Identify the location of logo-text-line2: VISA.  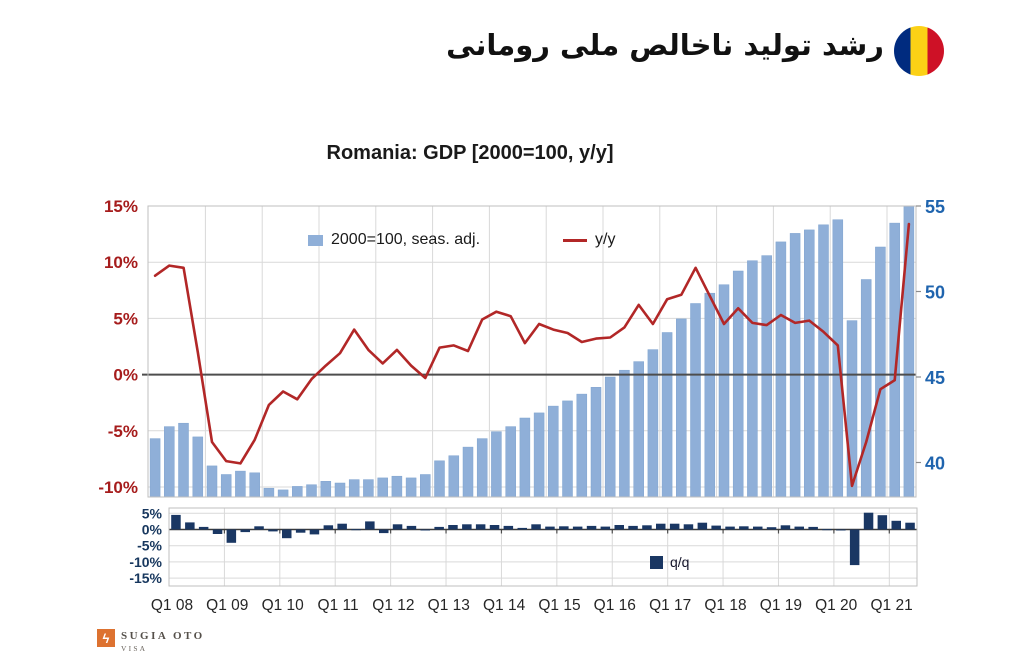
(134, 648).